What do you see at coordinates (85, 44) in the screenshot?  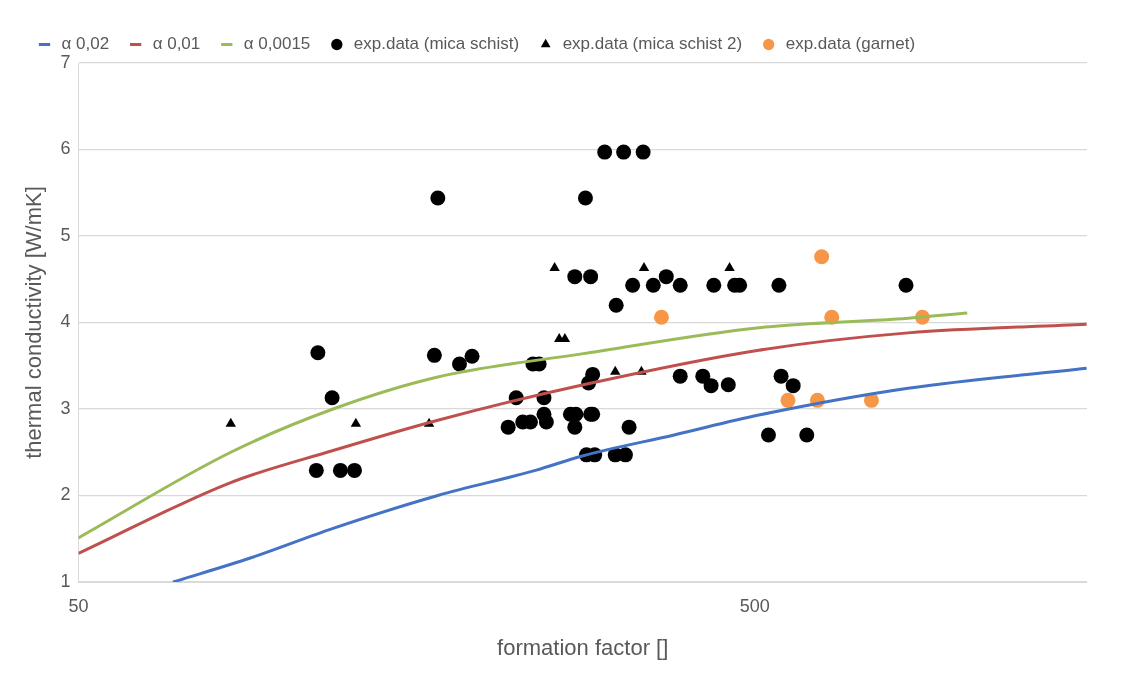 I see `legend-label: α 0,02` at bounding box center [85, 44].